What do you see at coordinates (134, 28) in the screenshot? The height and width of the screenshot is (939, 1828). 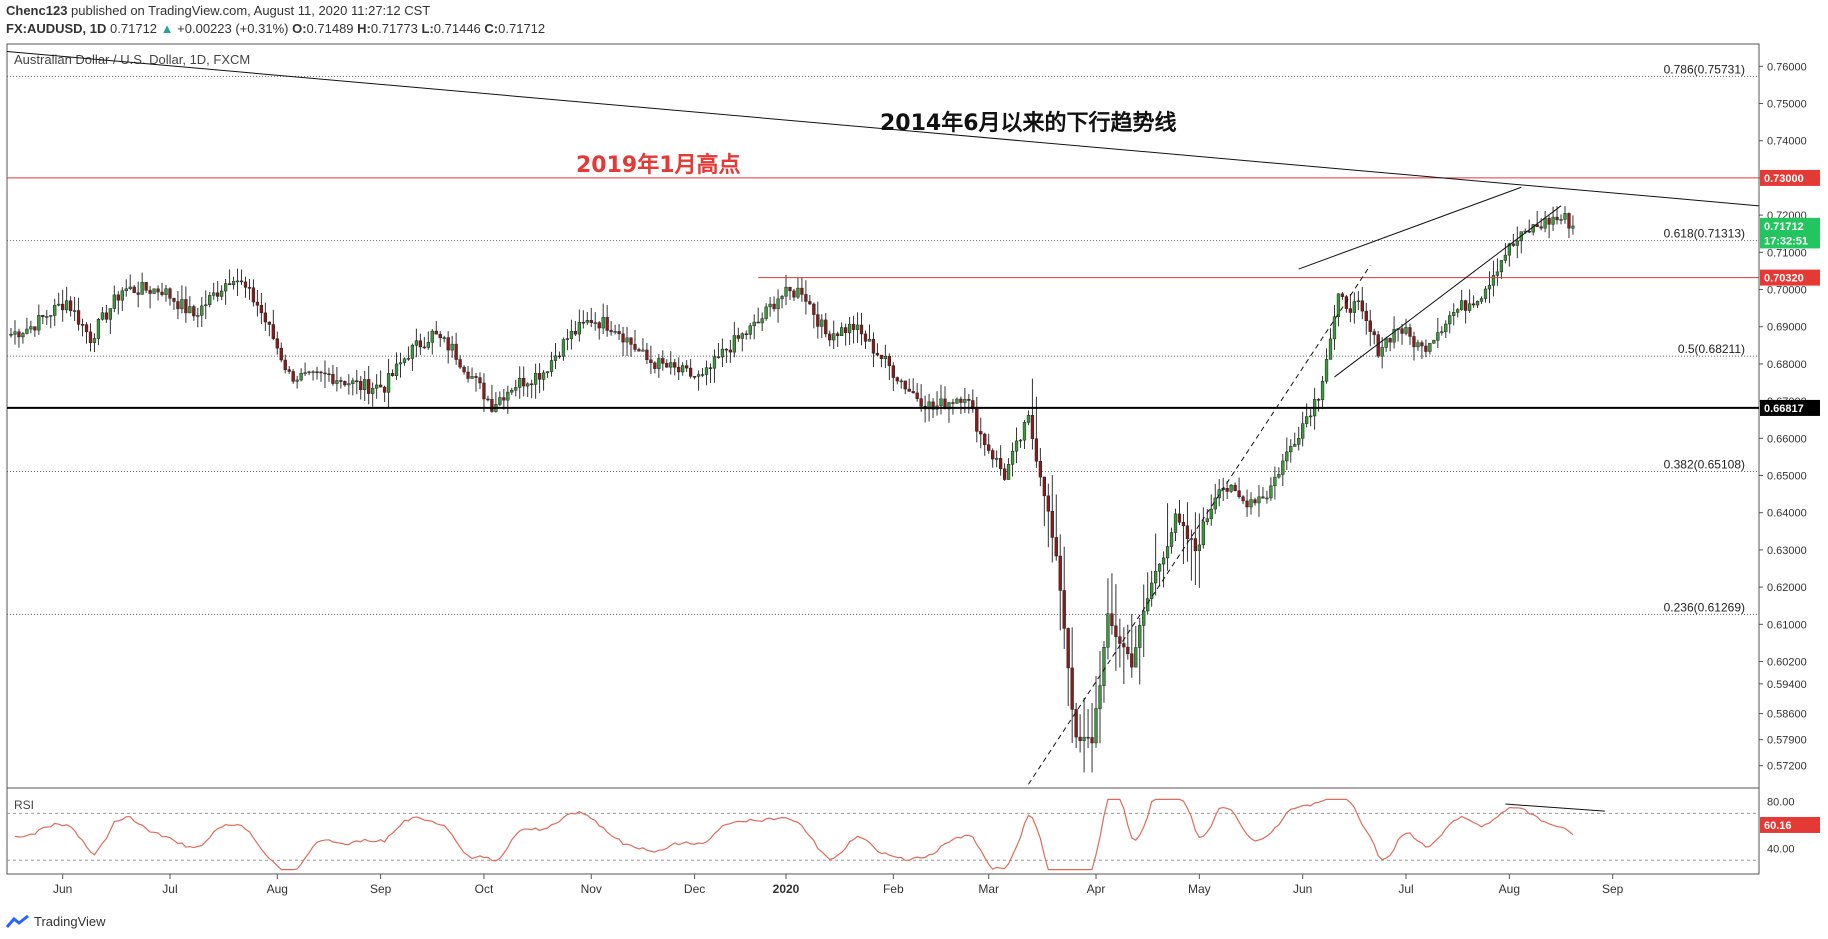 I see `last-price: 0.71712` at bounding box center [134, 28].